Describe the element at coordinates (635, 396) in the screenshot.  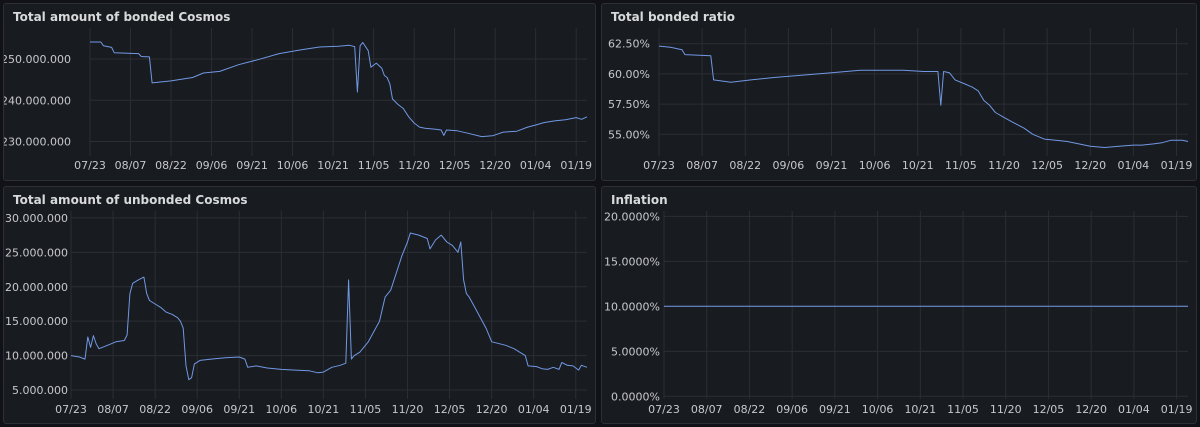
I see `y-tick-label: 0.0000%` at that location.